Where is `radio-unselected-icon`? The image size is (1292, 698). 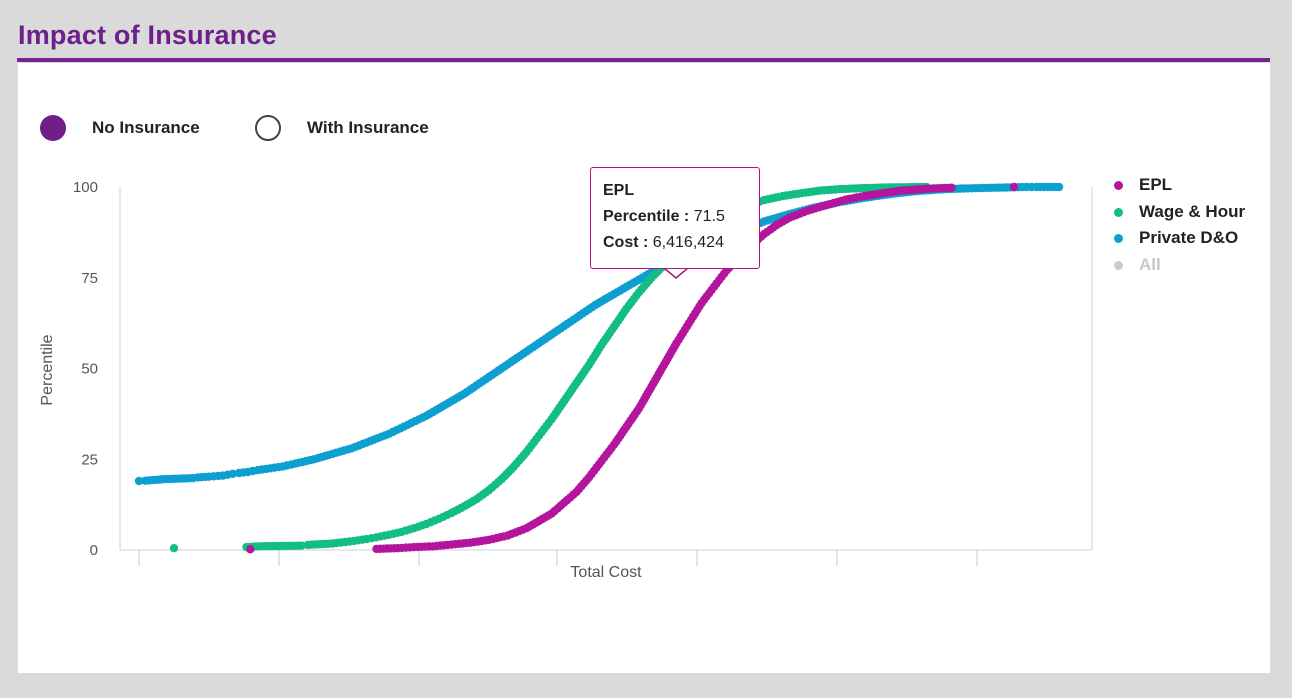
radio-unselected-icon is located at coordinates (268, 128).